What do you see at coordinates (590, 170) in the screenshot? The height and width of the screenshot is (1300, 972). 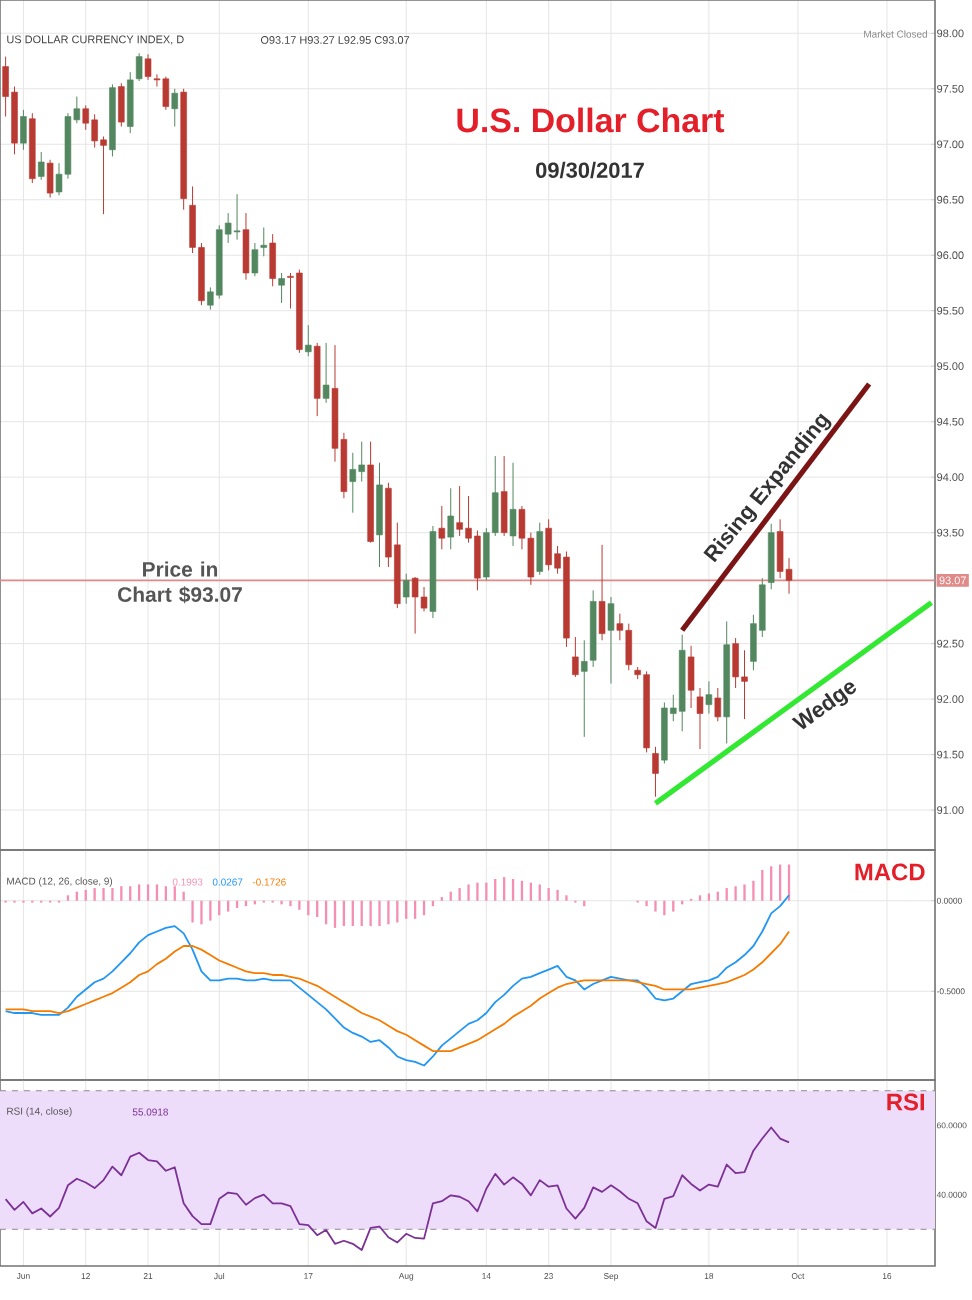 I see `text: 09/30/2017` at bounding box center [590, 170].